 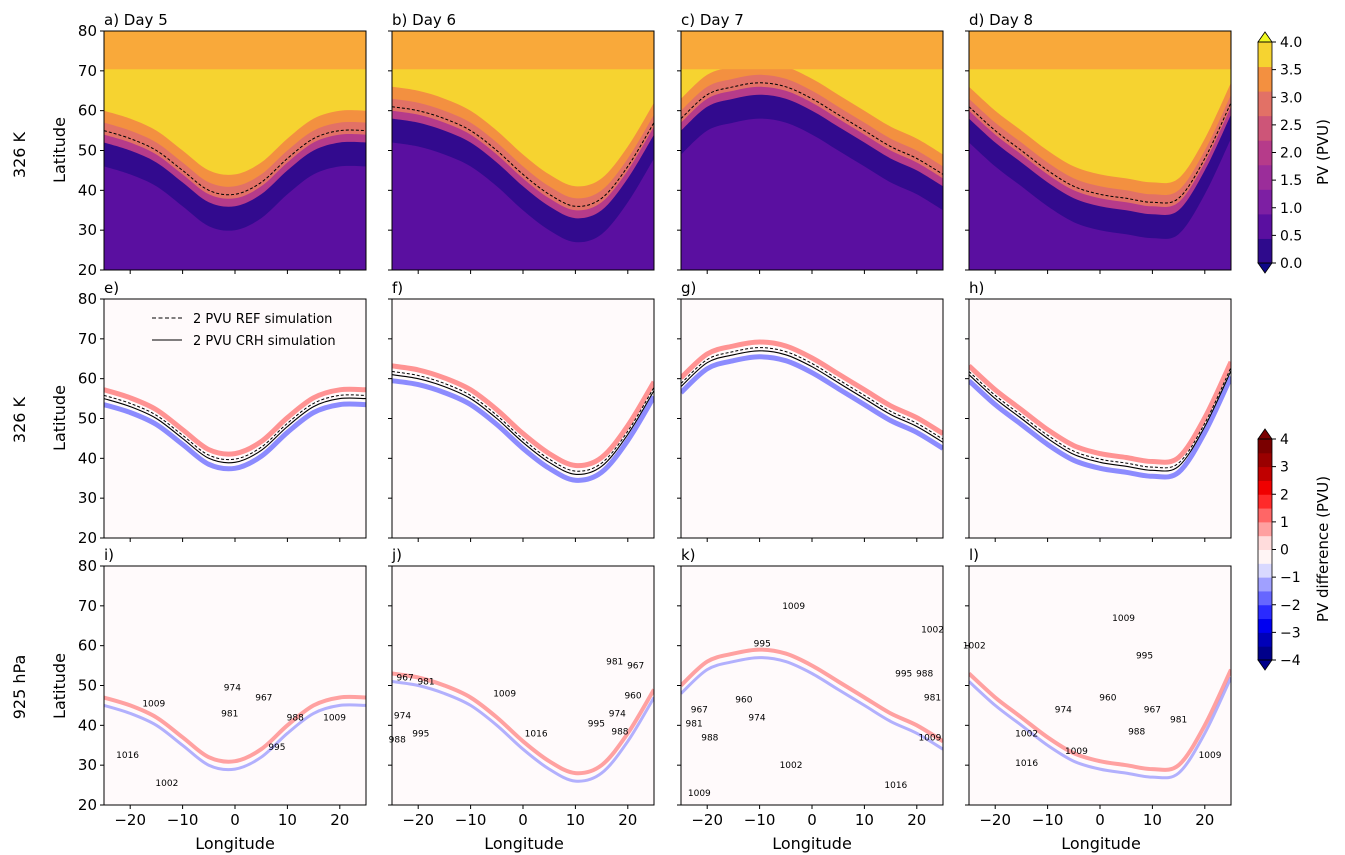 I want to click on pv-difference-colorbar-label: PV difference (PVU), so click(x=1323, y=549).